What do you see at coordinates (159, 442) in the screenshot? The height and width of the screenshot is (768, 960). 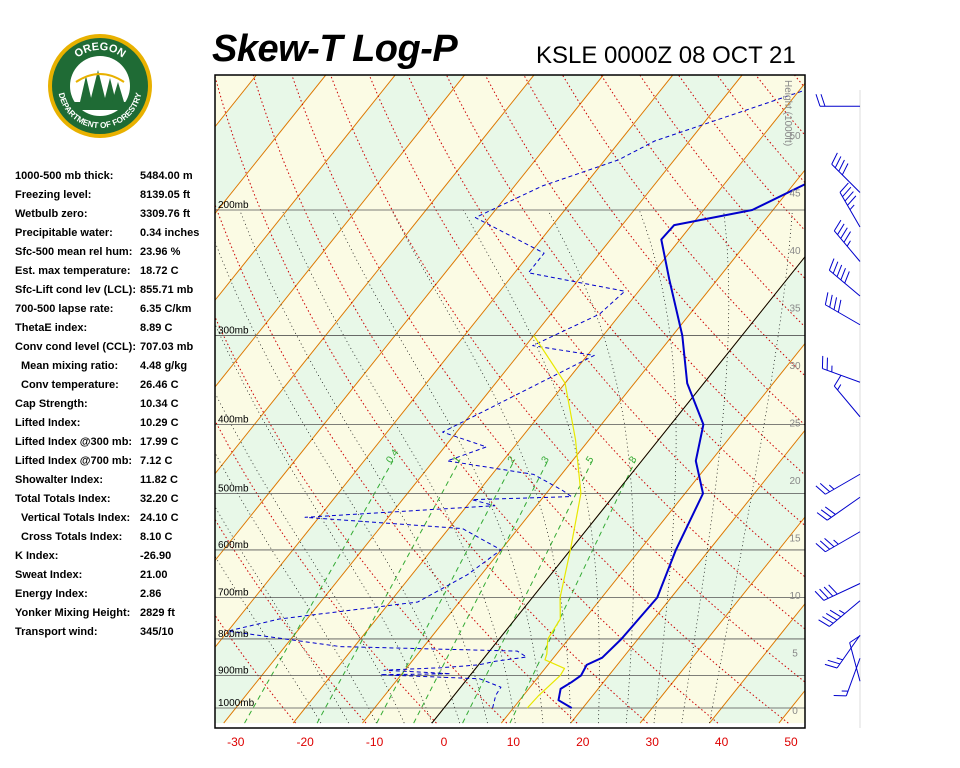 I see `index-value: 17.99 C` at bounding box center [159, 442].